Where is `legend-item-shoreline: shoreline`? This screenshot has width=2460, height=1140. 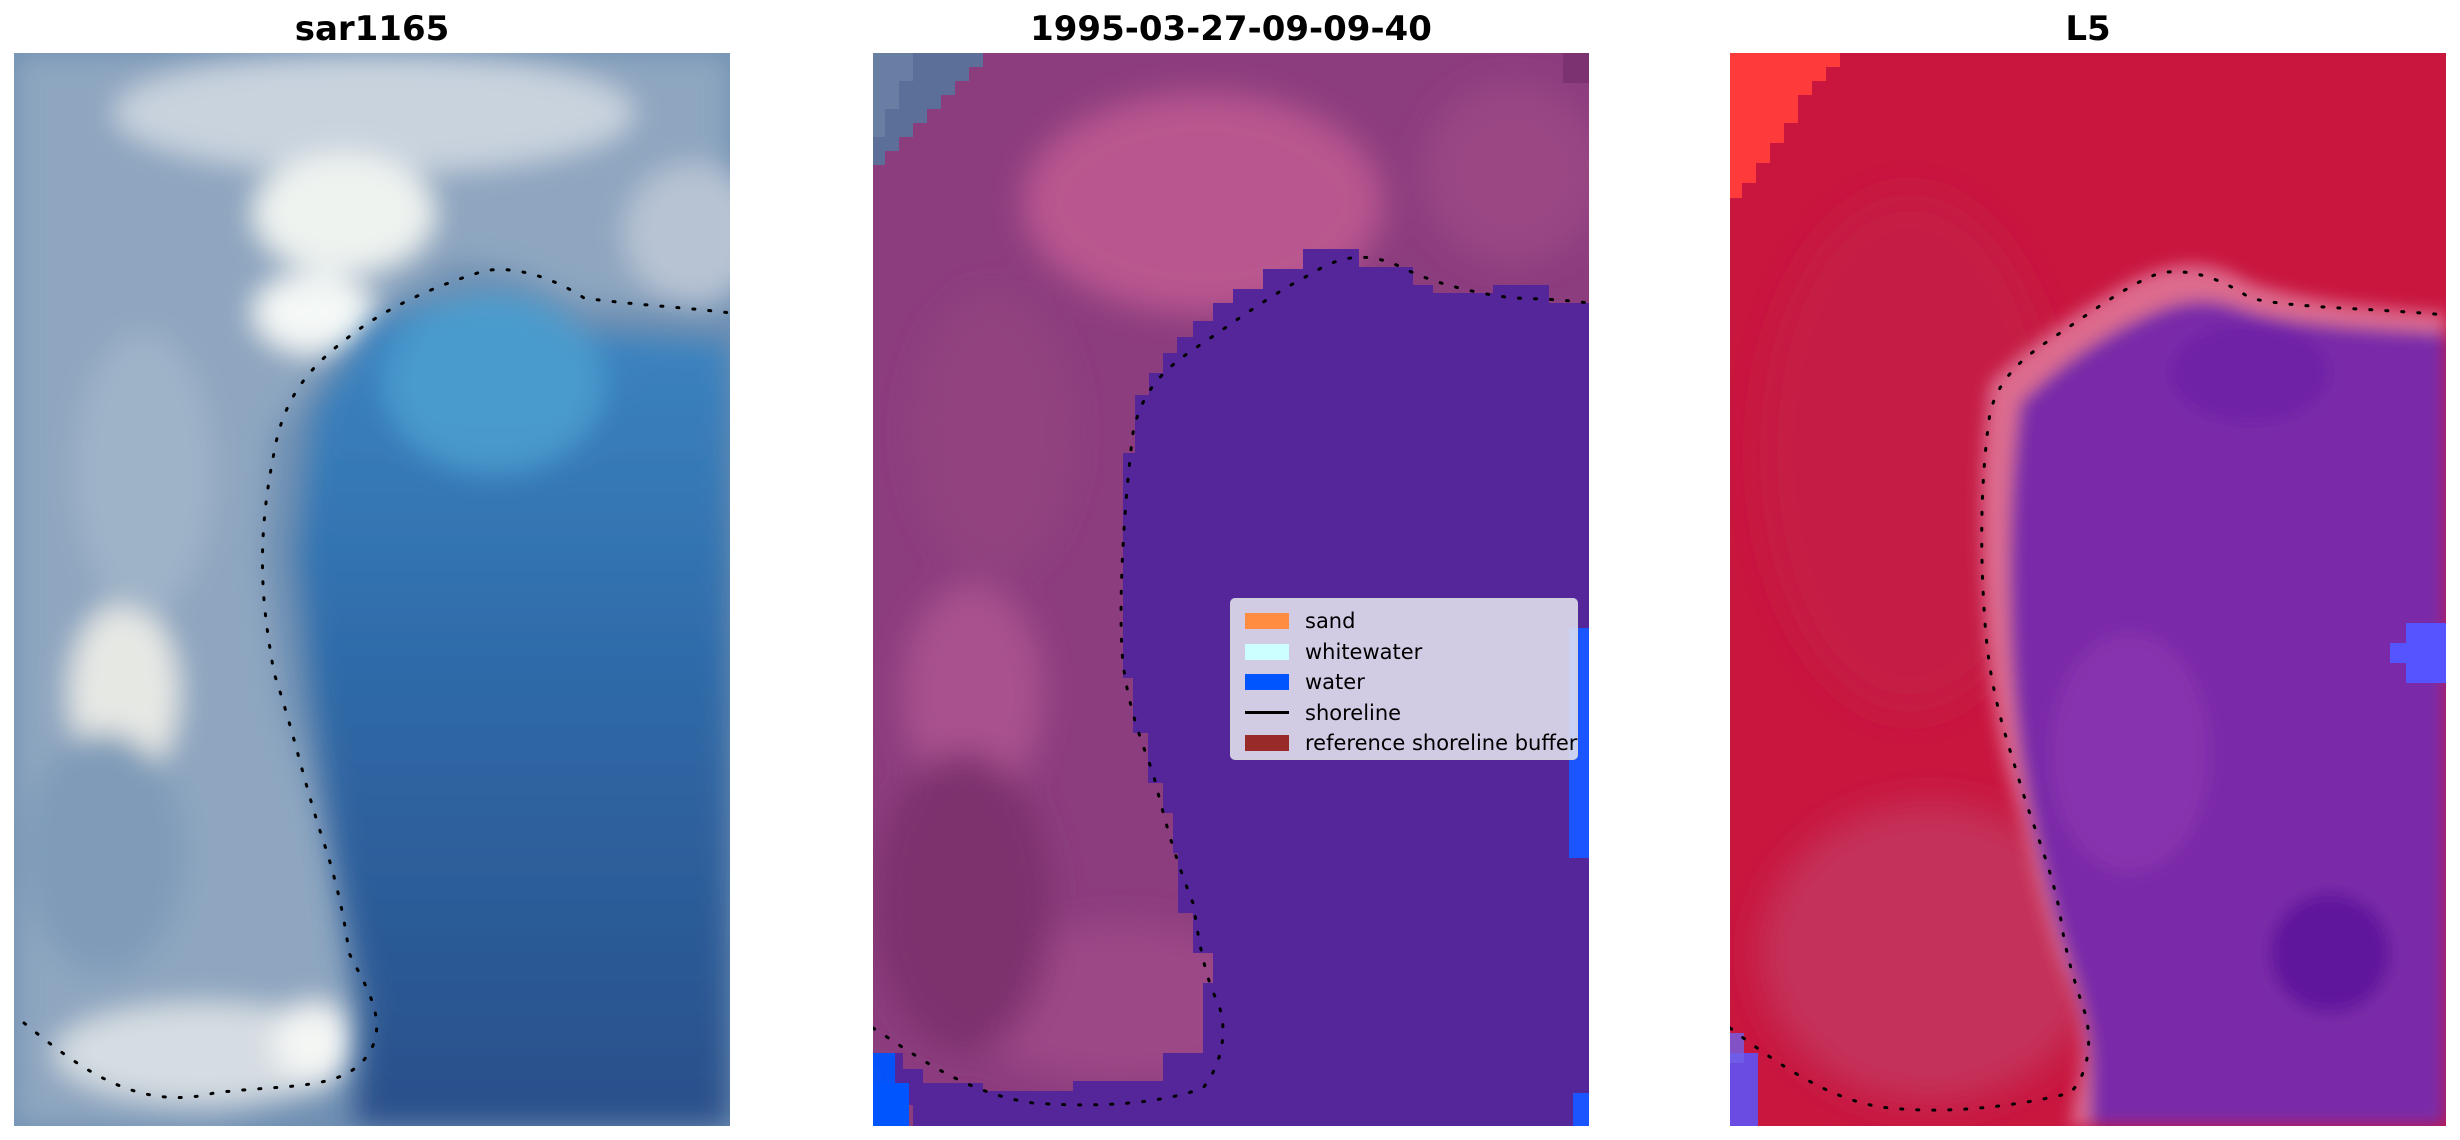
legend-item-shoreline: shoreline is located at coordinates (1404, 713).